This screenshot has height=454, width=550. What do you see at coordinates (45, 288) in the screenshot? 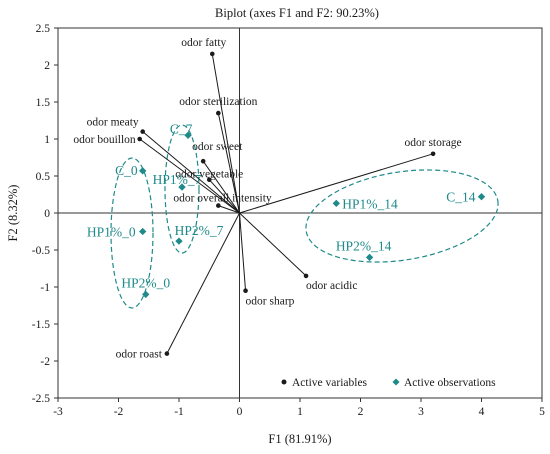
I see `y-tick-label: -1` at bounding box center [45, 288].